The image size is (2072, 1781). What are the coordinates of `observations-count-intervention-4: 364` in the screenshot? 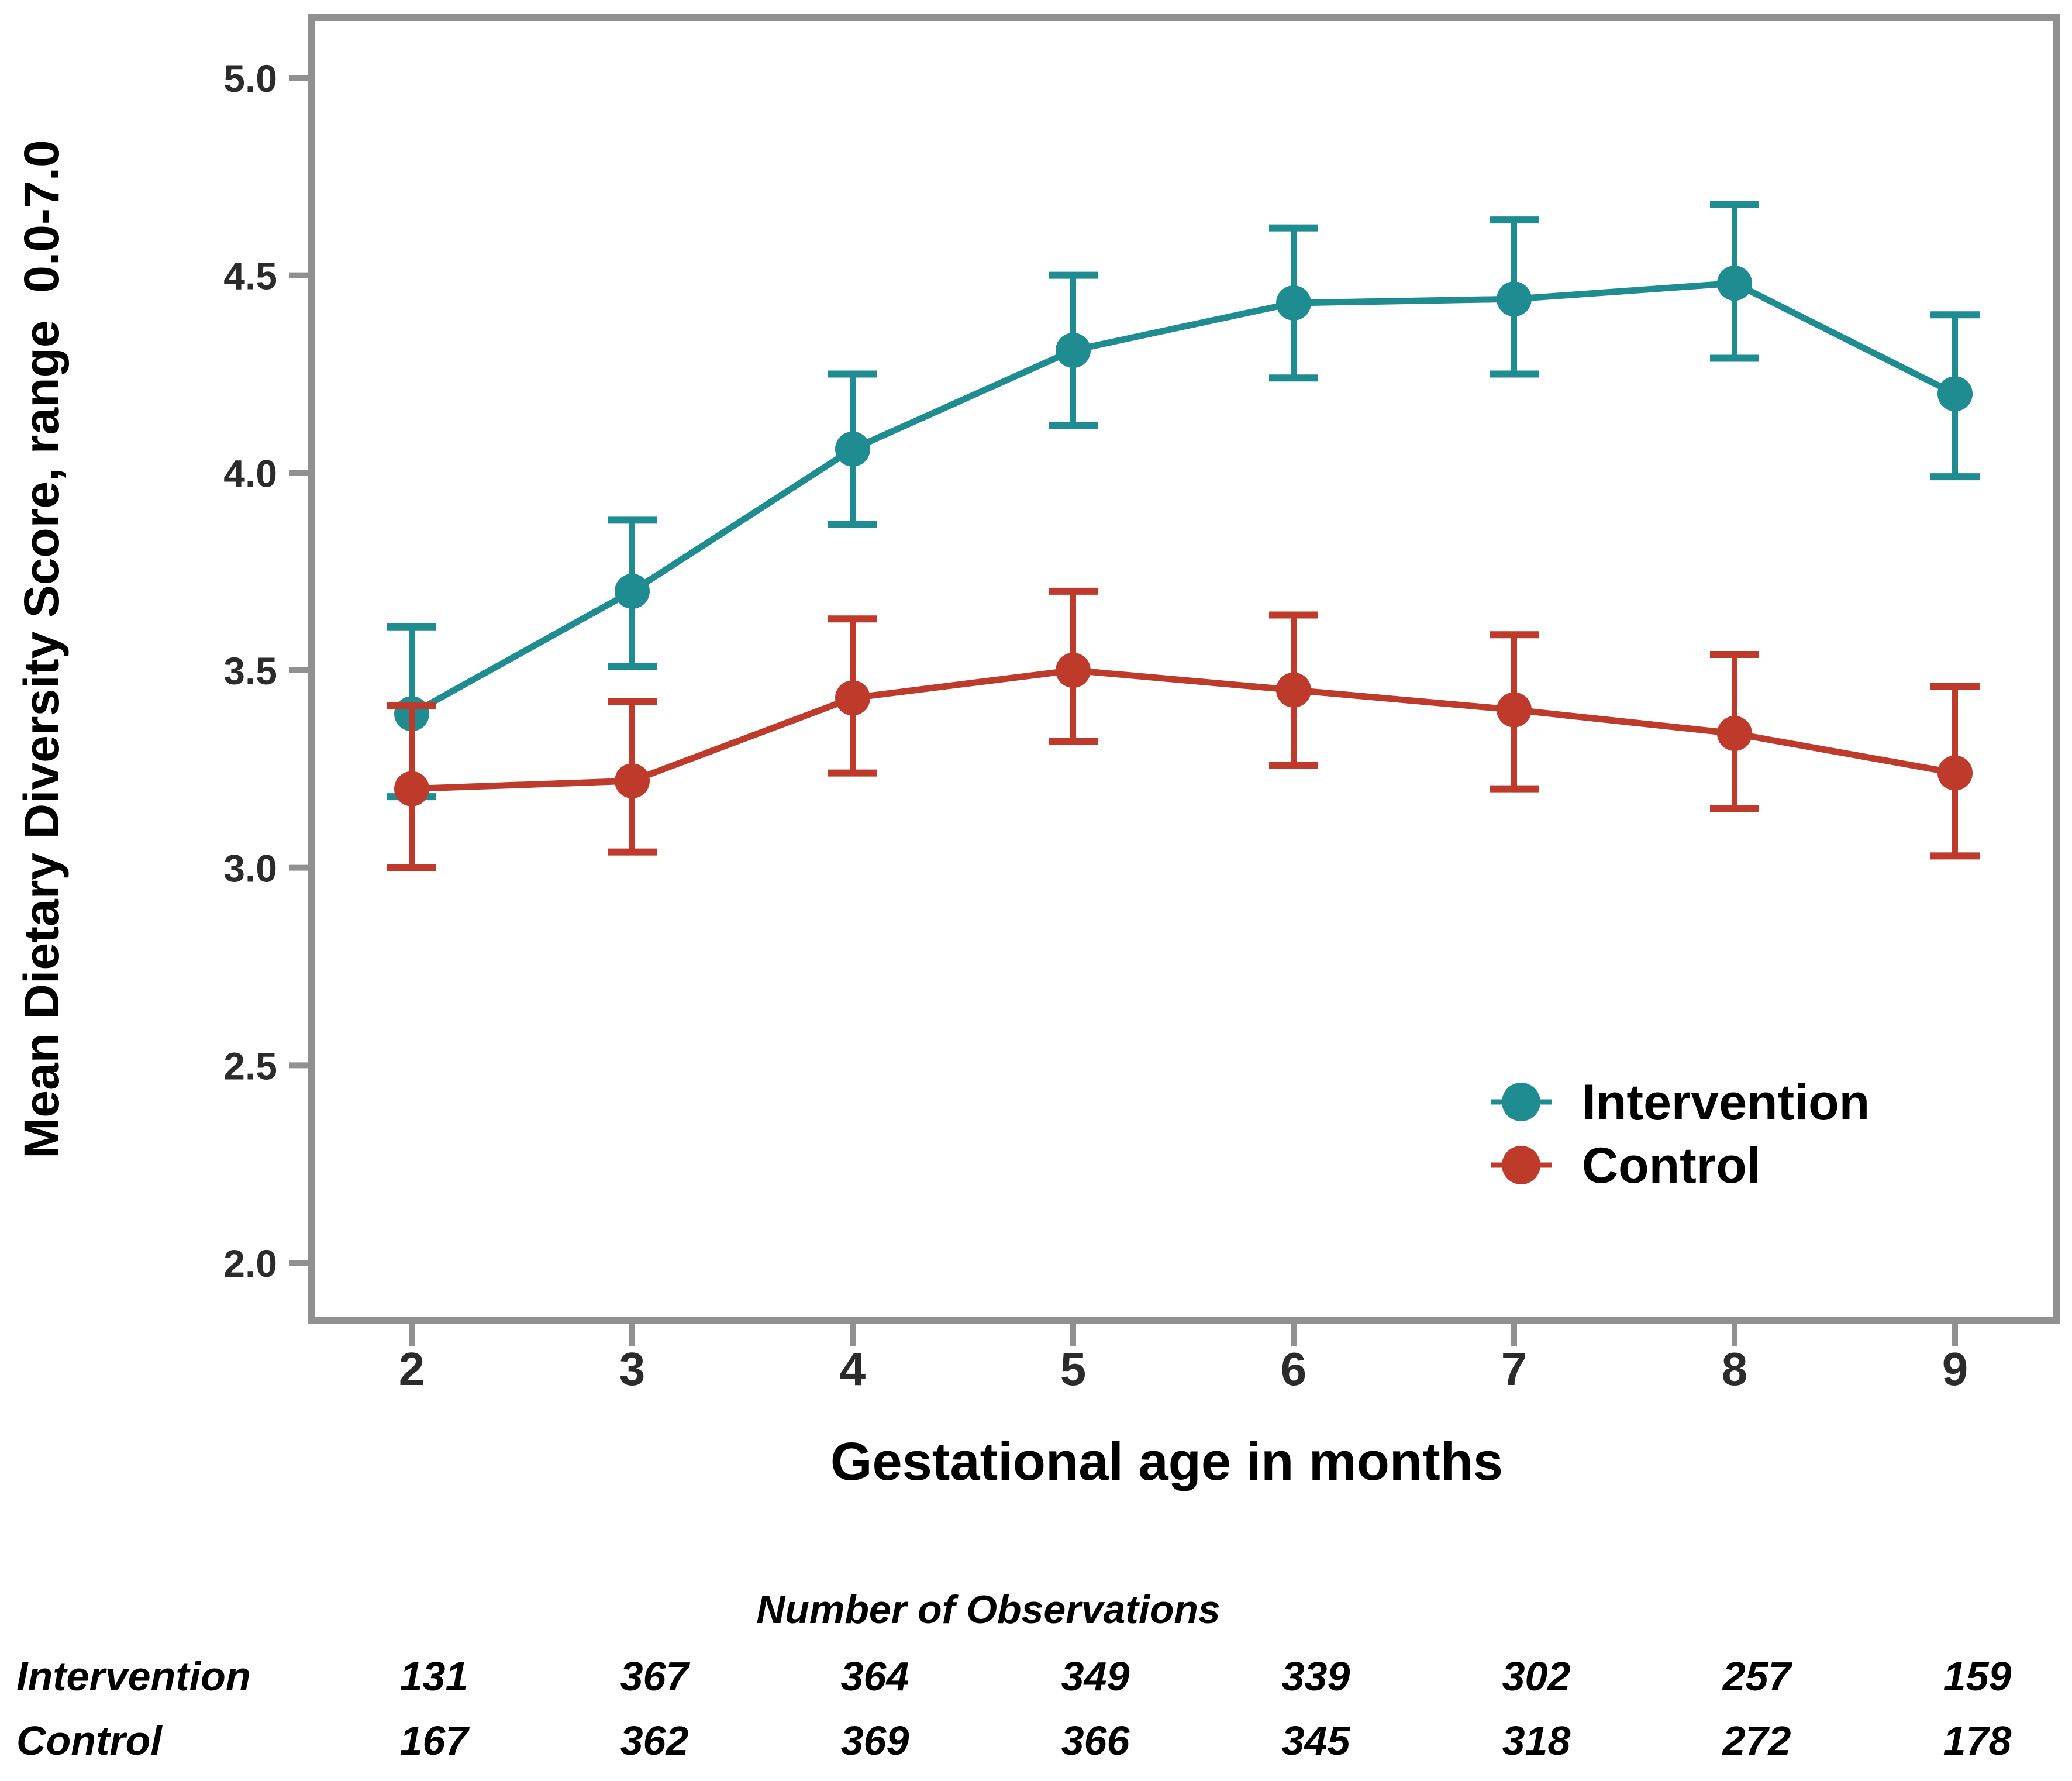 It's located at (875, 1676).